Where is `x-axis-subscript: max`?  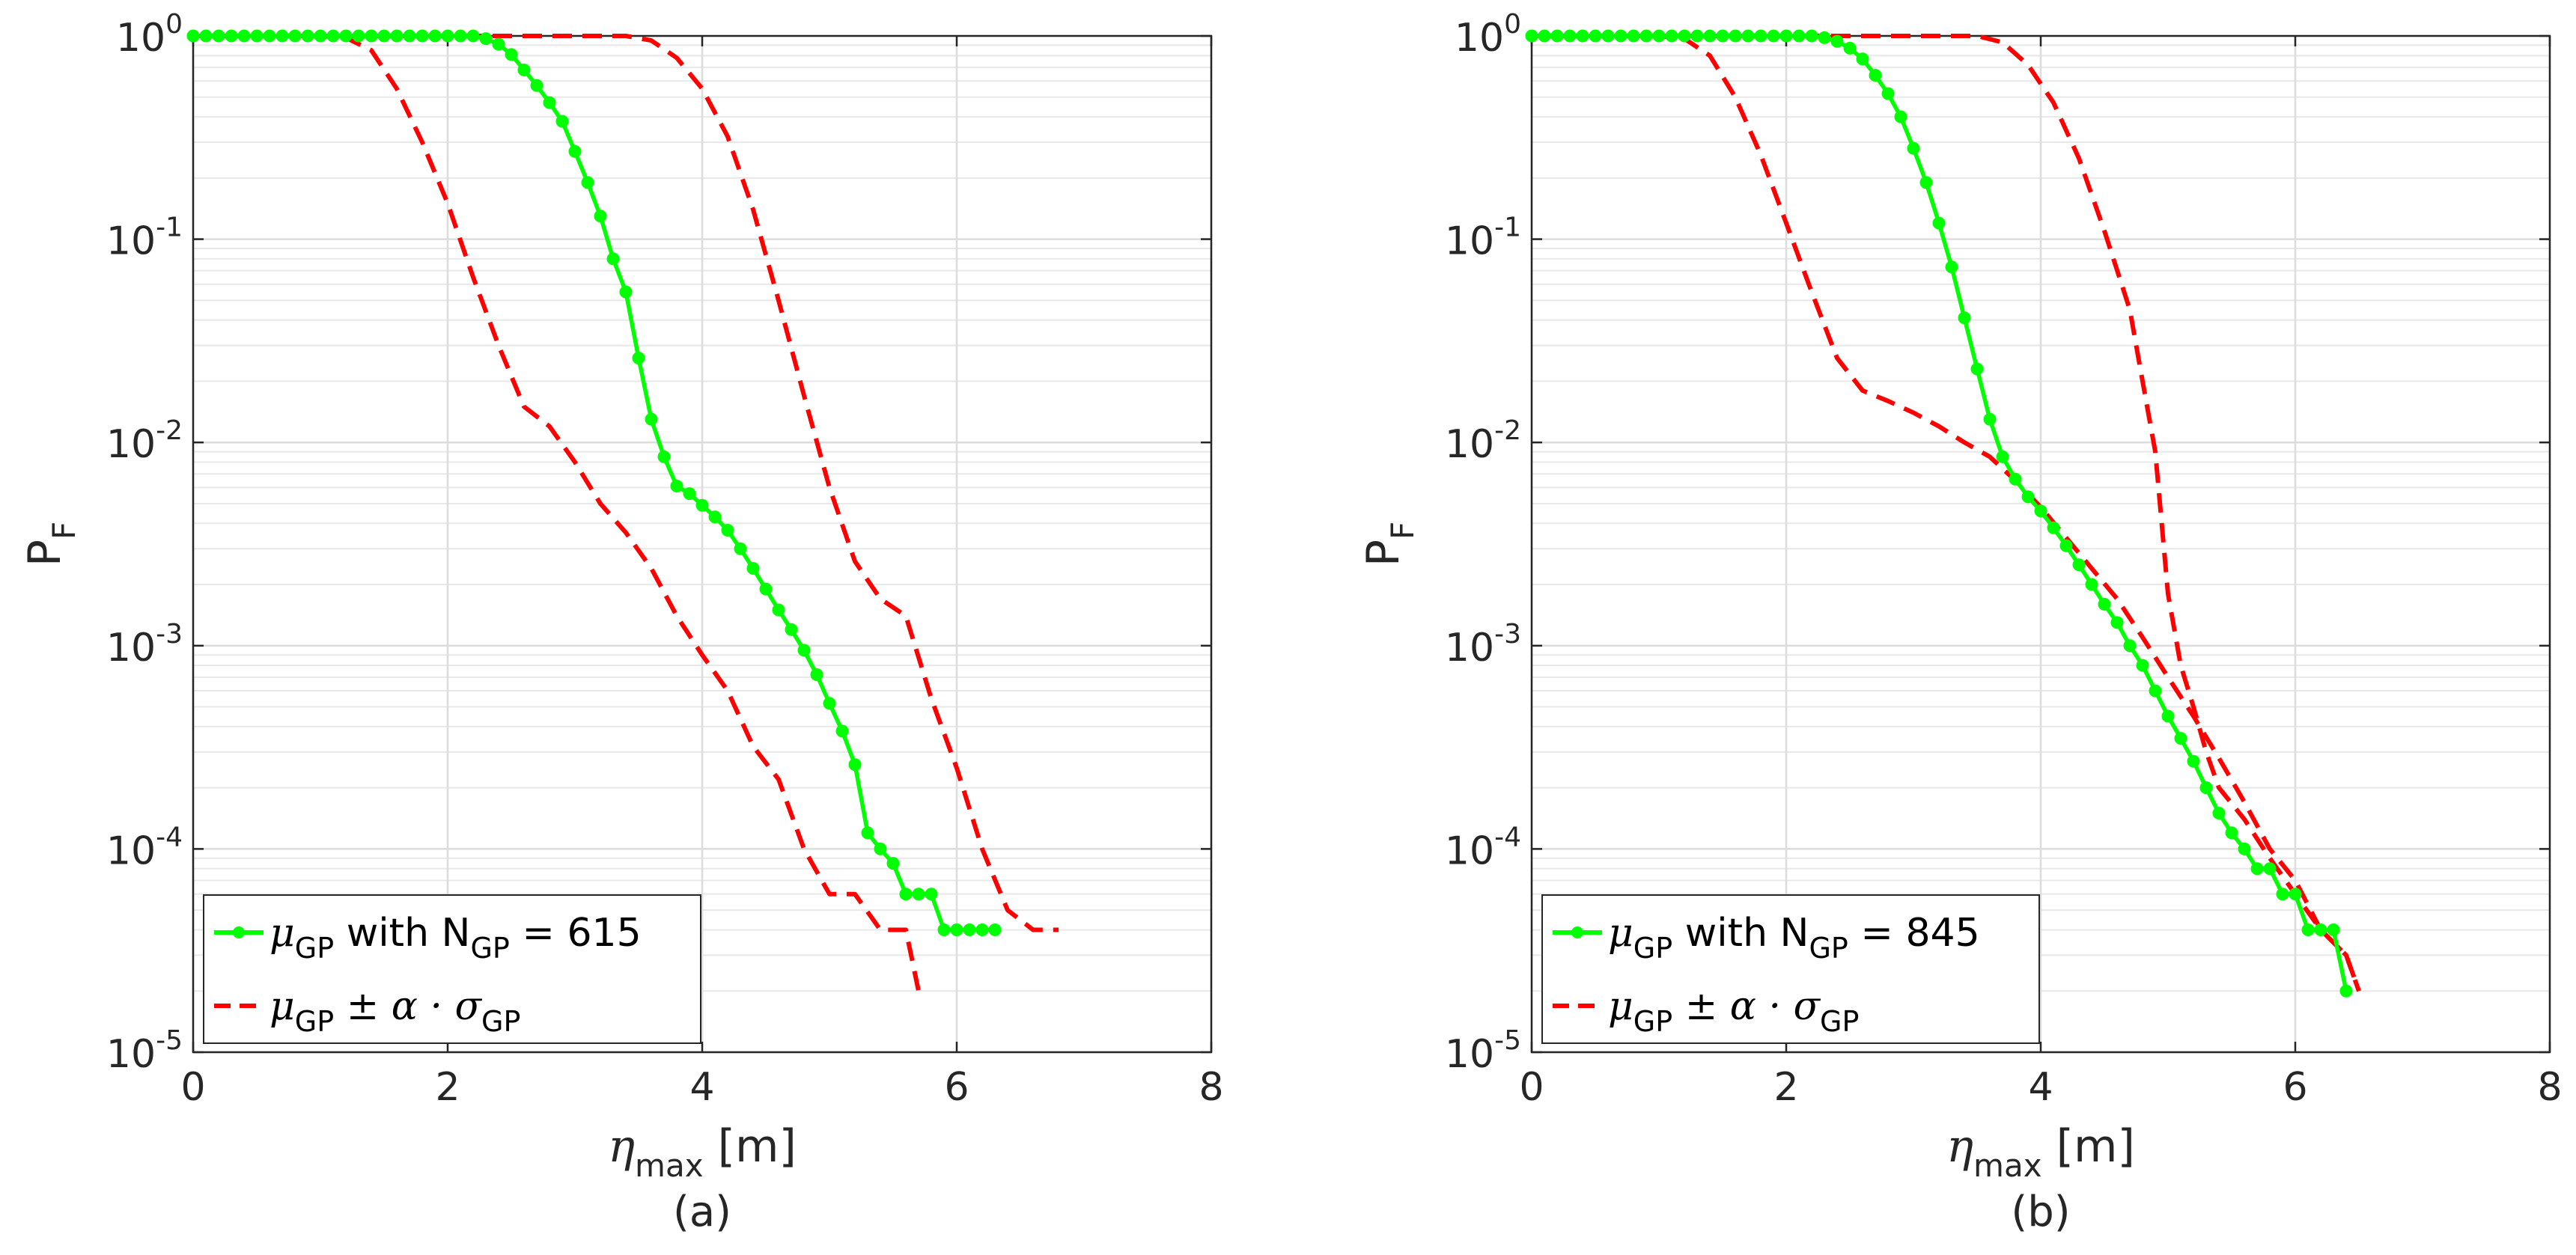 x-axis-subscript: max is located at coordinates (669, 1165).